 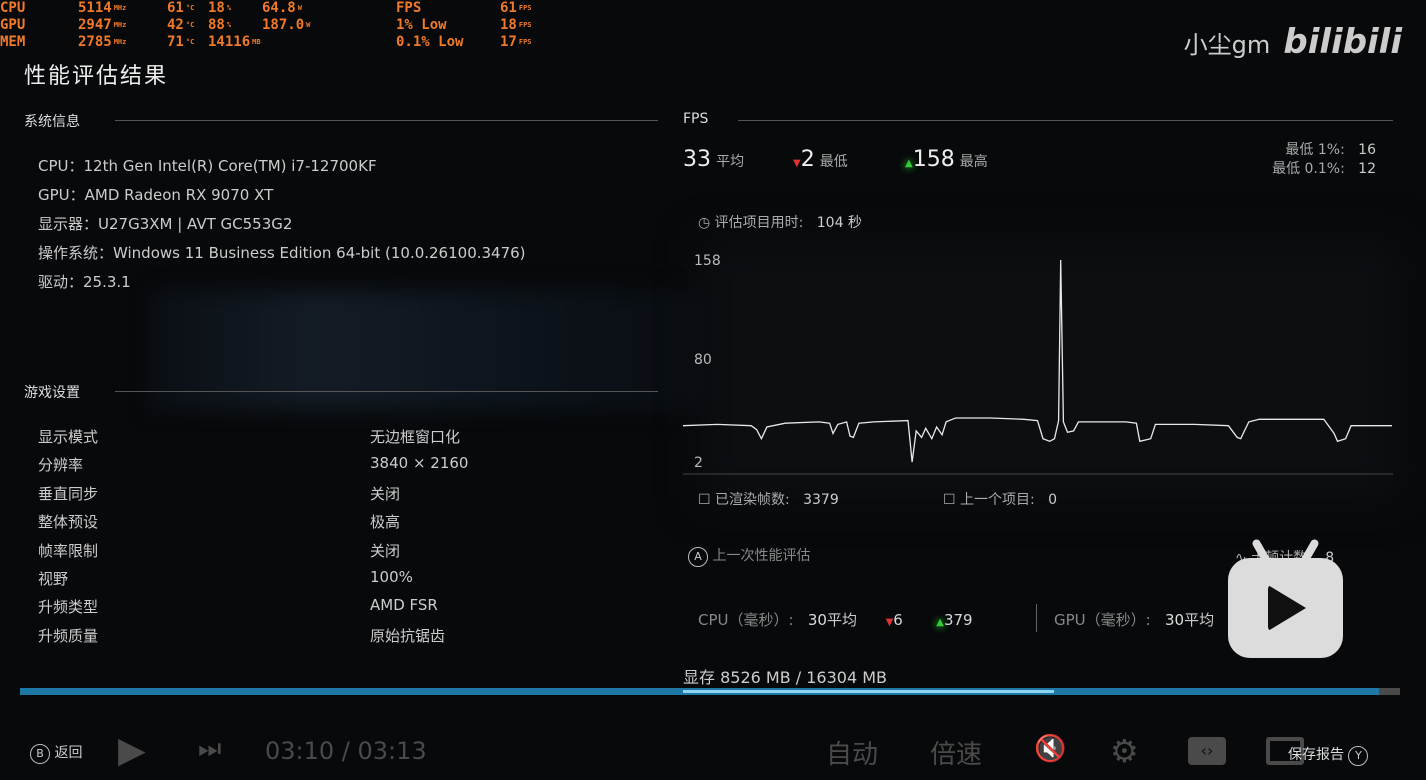 What do you see at coordinates (13, 8) in the screenshot?
I see `overlay-label: CPU` at bounding box center [13, 8].